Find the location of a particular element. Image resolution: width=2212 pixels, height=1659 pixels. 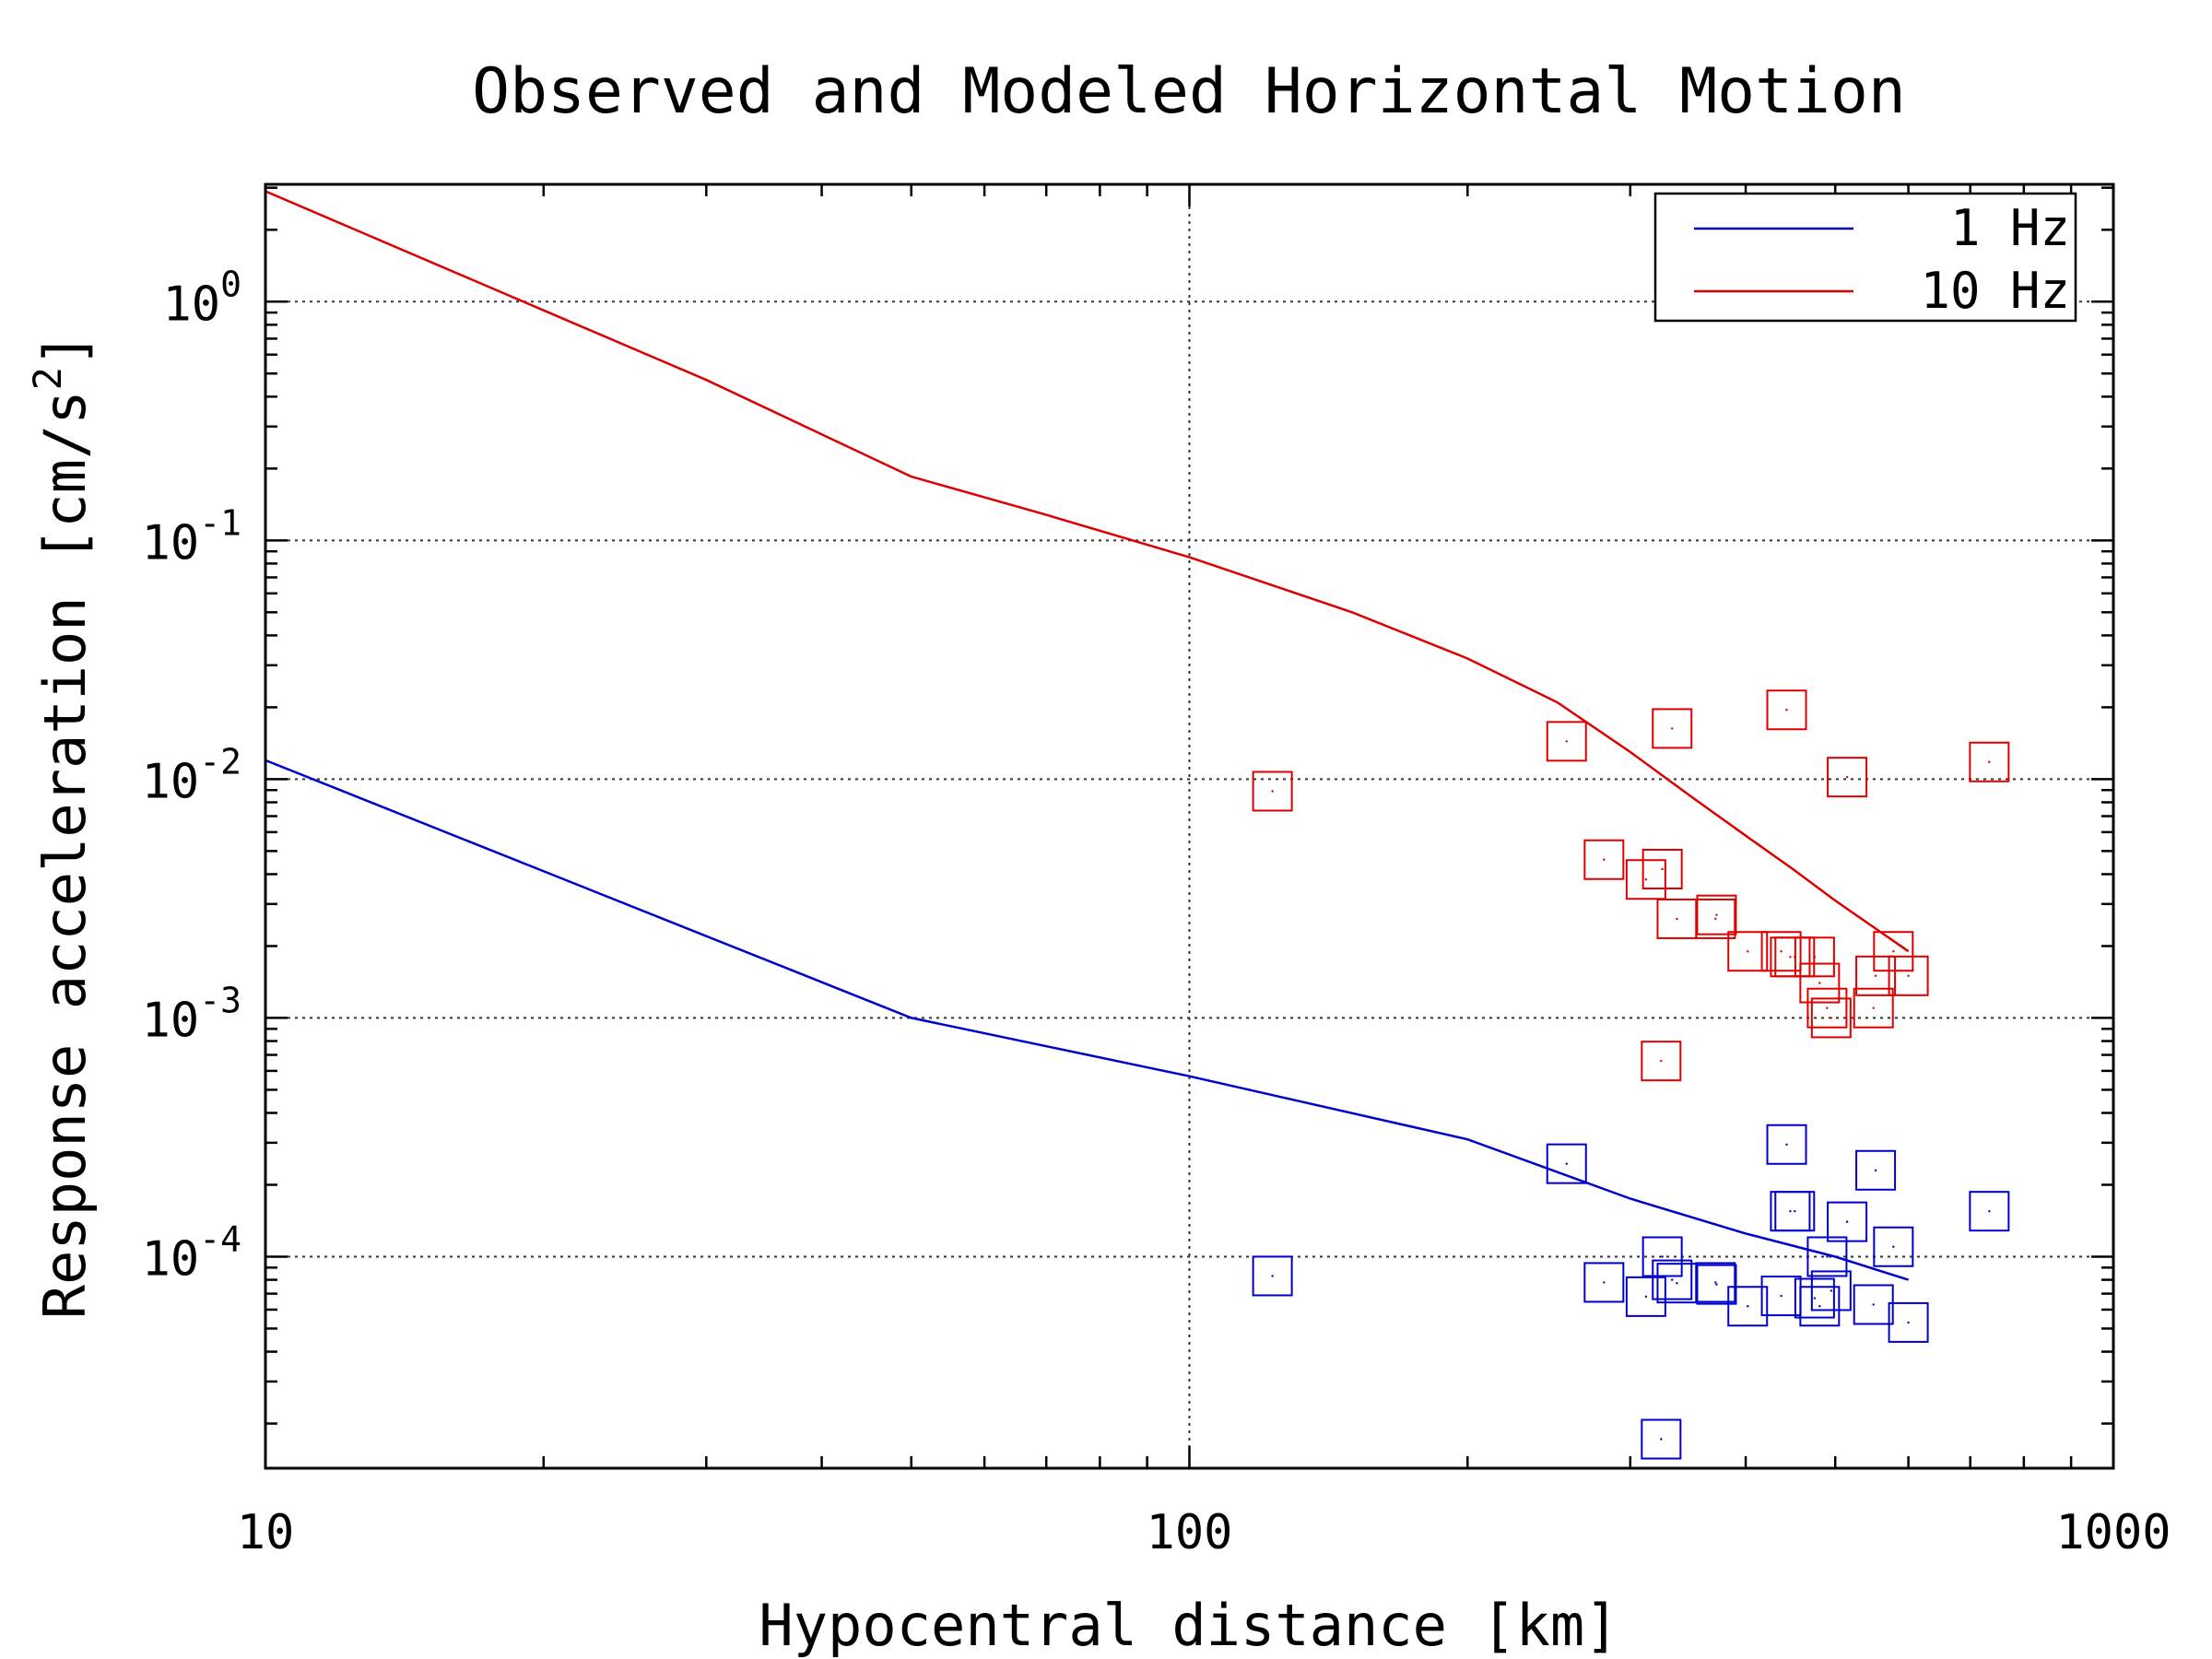

y-tick-exponent: -4 is located at coordinates (220, 1238).